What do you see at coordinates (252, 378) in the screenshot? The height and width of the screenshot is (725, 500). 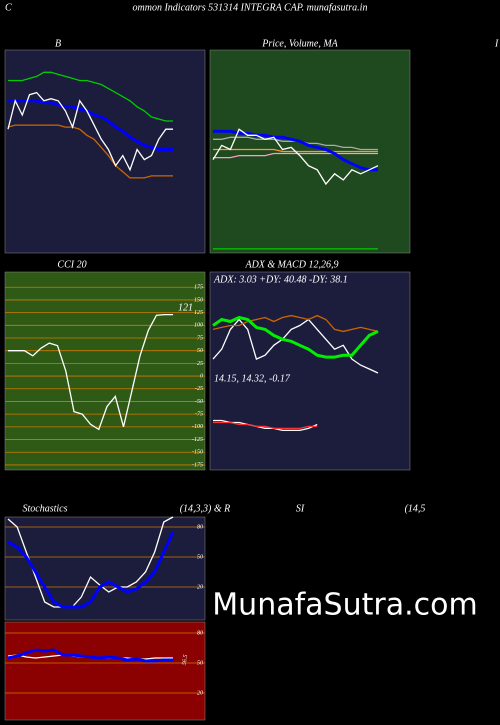 I see `annotation: 14.15, 14.32, -0.17` at bounding box center [252, 378].